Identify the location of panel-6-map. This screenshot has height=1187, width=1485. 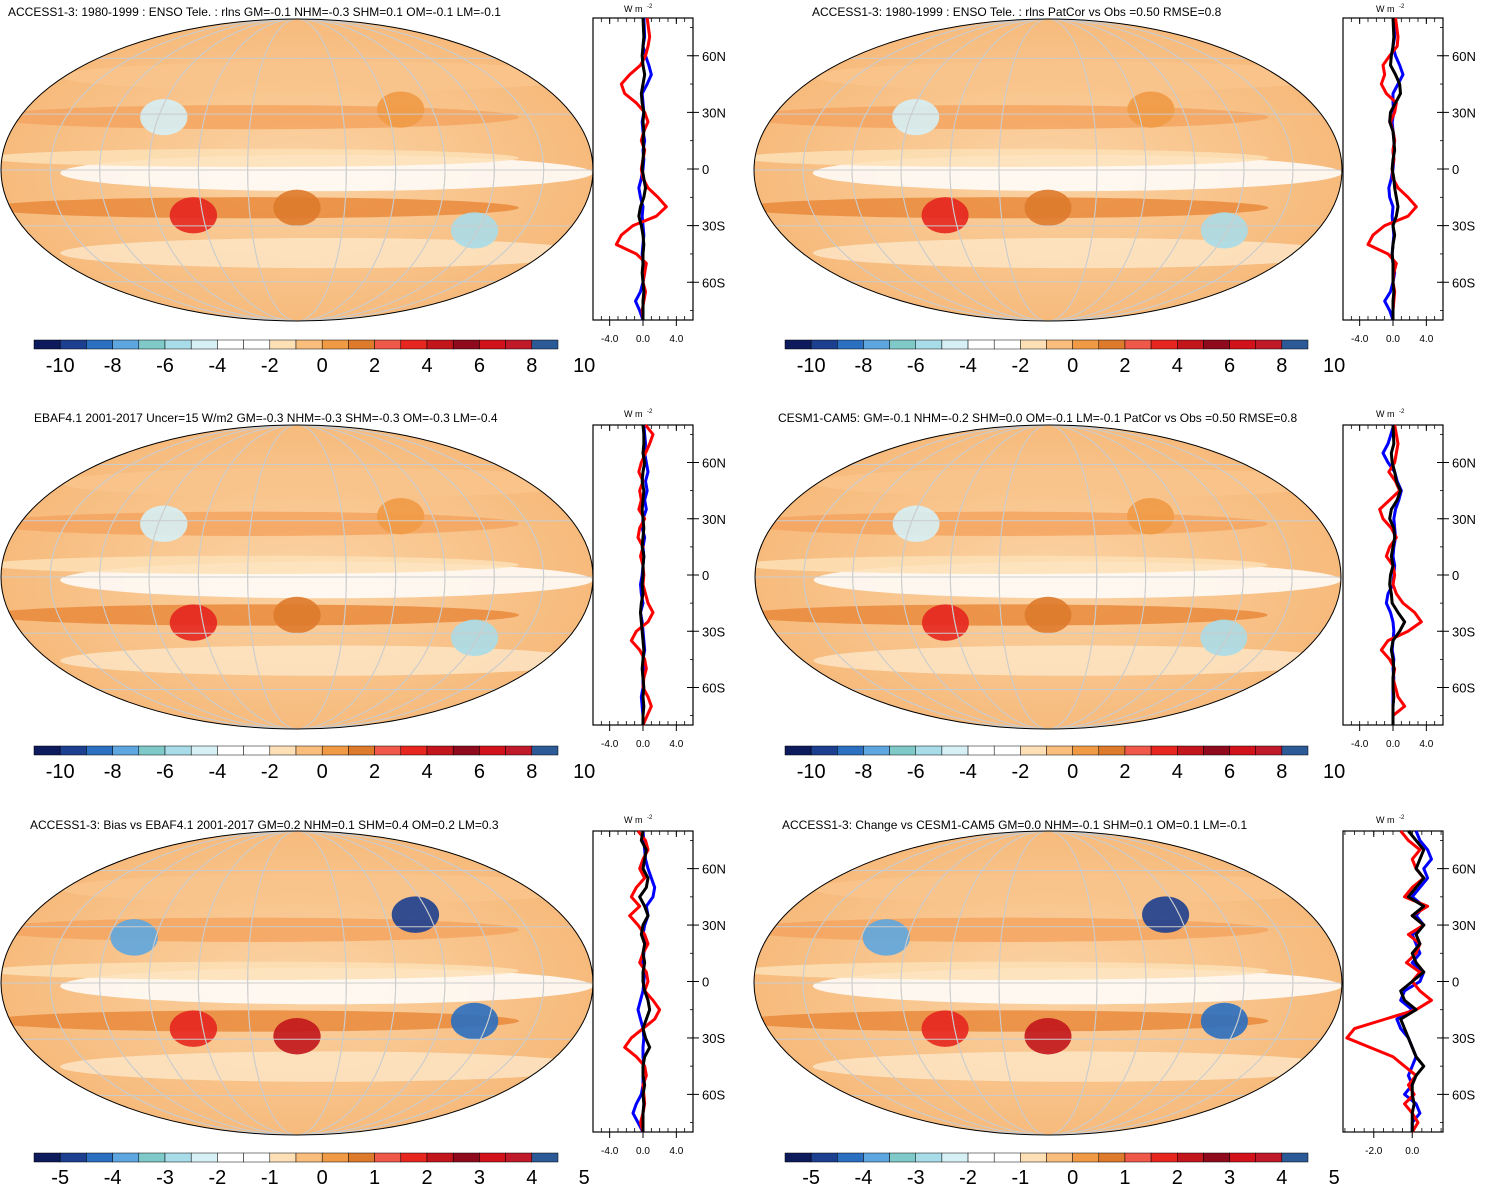
(1048, 983).